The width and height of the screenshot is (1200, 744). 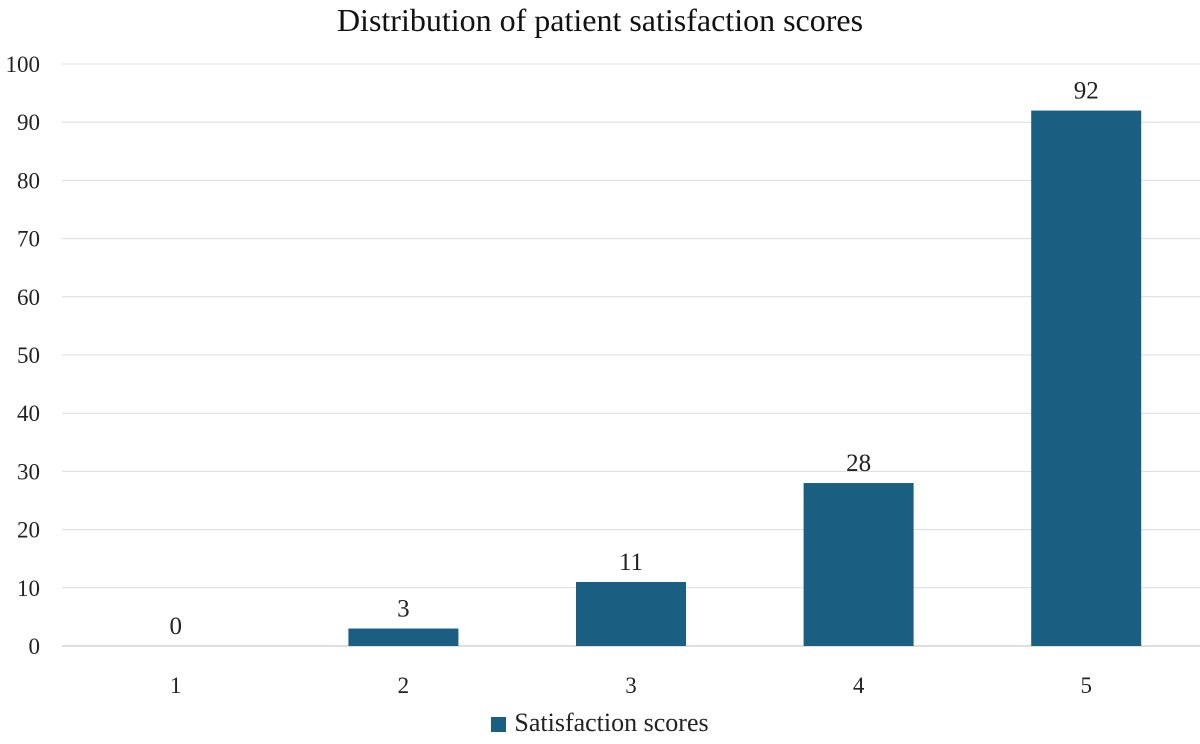 What do you see at coordinates (35, 646) in the screenshot?
I see `y-tick-label: 0` at bounding box center [35, 646].